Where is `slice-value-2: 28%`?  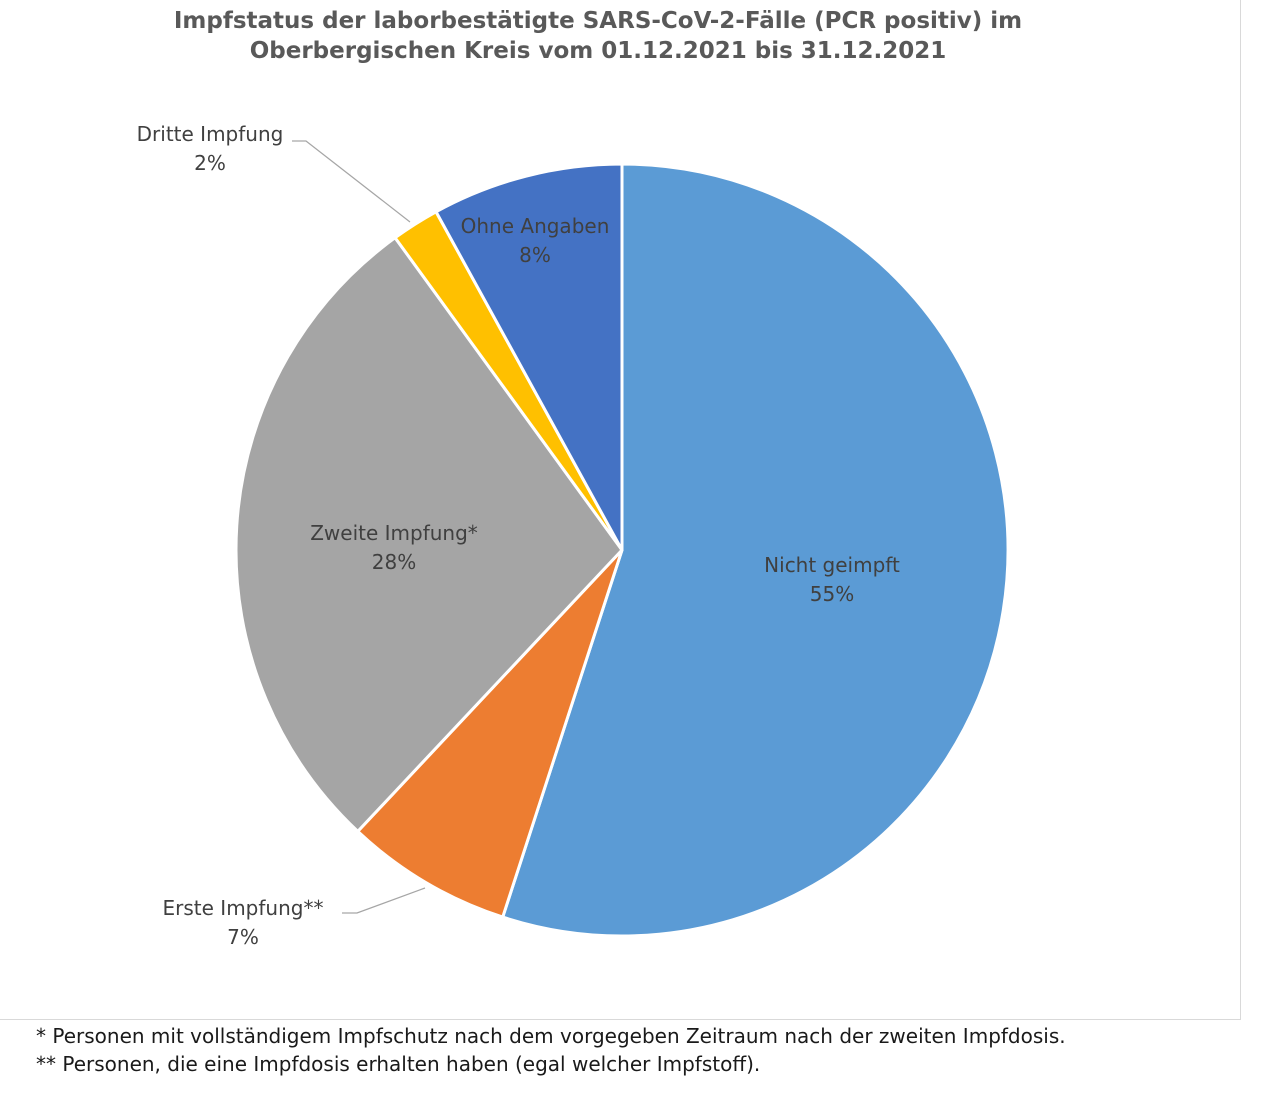
slice-value-2: 28% is located at coordinates (394, 562).